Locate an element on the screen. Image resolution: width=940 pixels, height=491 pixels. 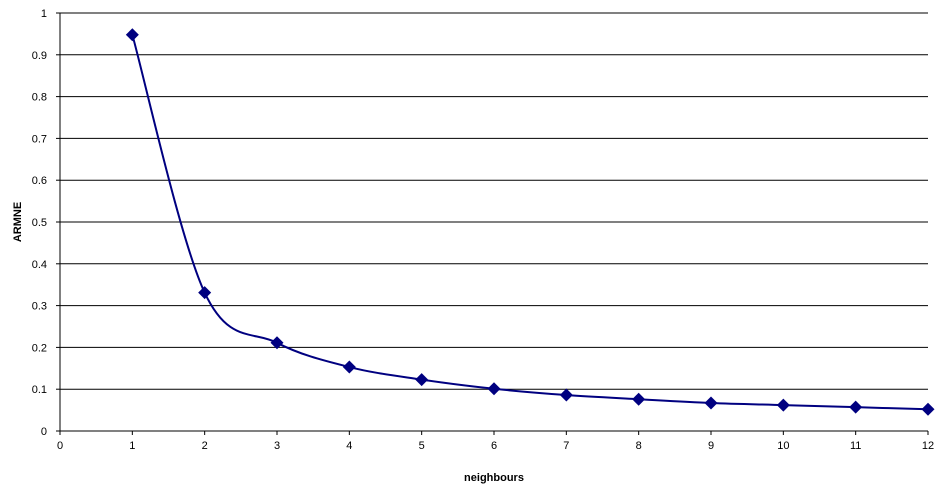
y-tick-label: 1 is located at coordinates (44, 14).